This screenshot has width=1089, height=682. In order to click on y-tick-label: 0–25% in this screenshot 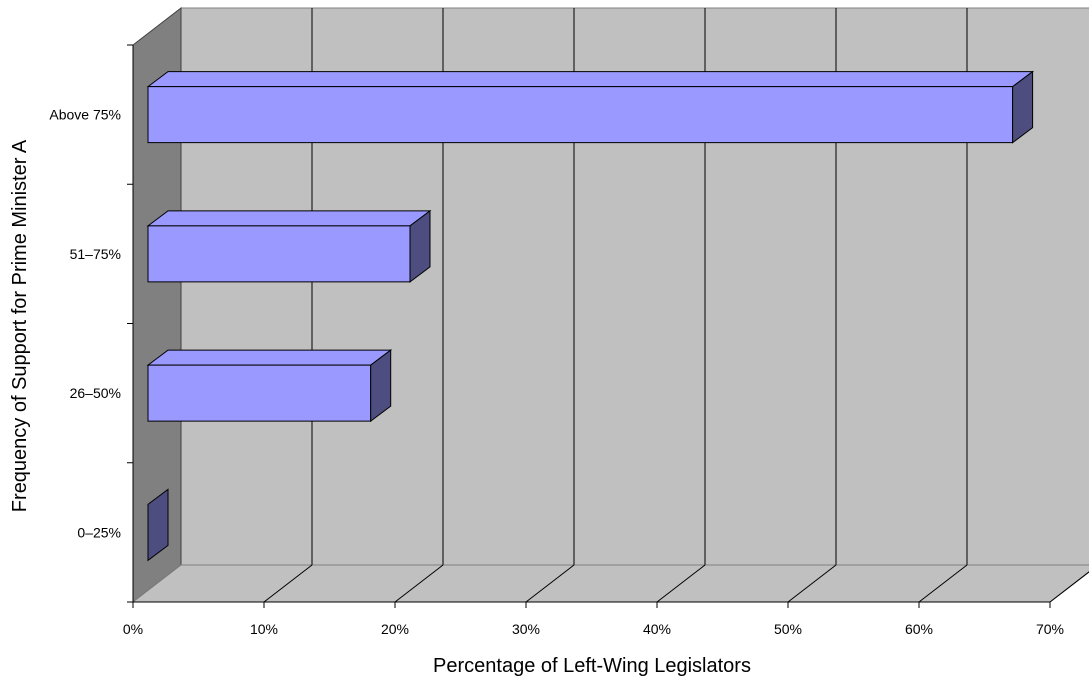, I will do `click(99, 532)`.